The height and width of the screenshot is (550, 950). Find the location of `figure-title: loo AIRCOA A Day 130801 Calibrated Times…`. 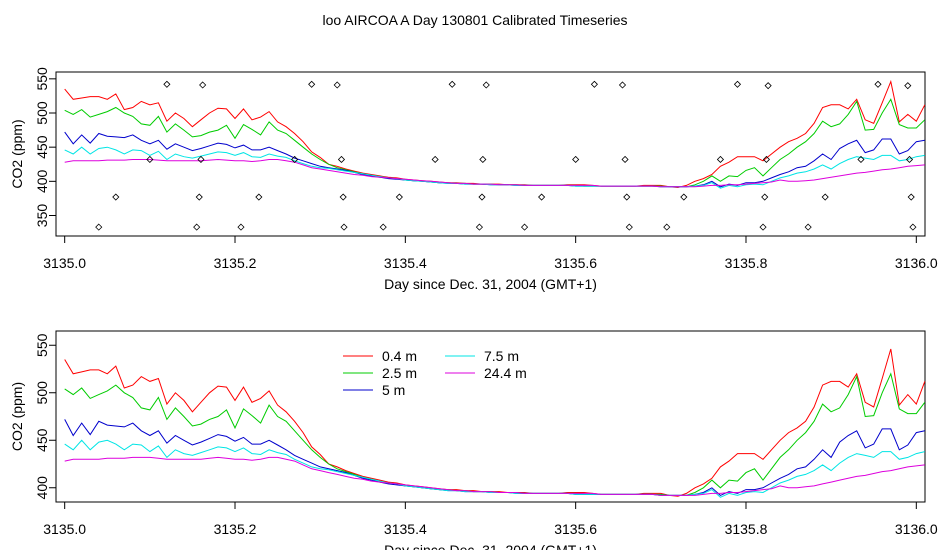

figure-title: loo AIRCOA A Day 130801 Calibrated Times… is located at coordinates (475, 20).